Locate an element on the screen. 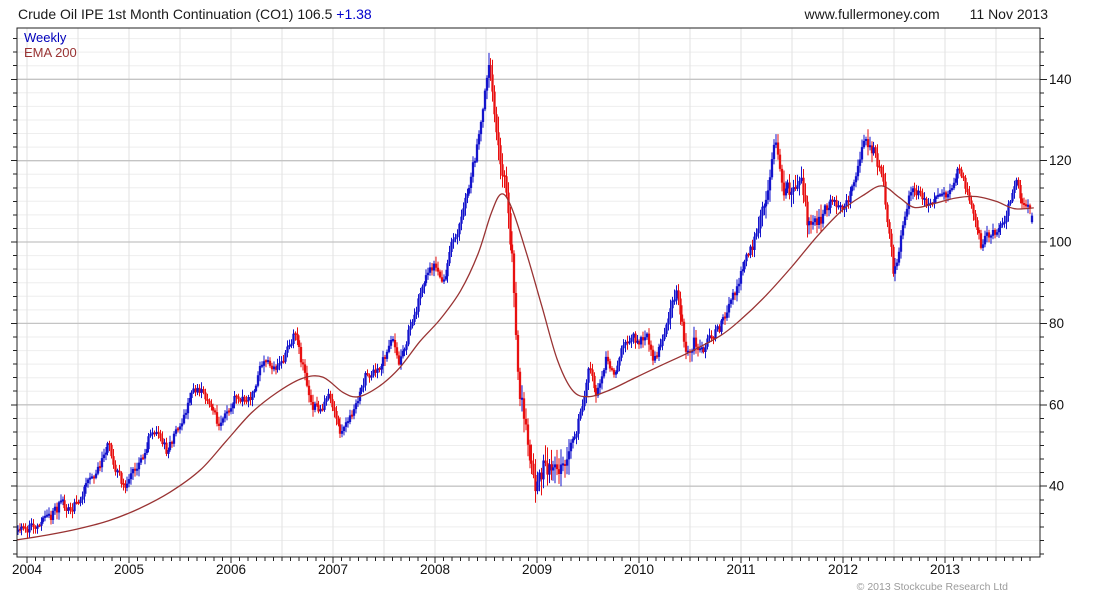 This screenshot has height=600, width=1100. svg-text: 40 is located at coordinates (1056, 486).